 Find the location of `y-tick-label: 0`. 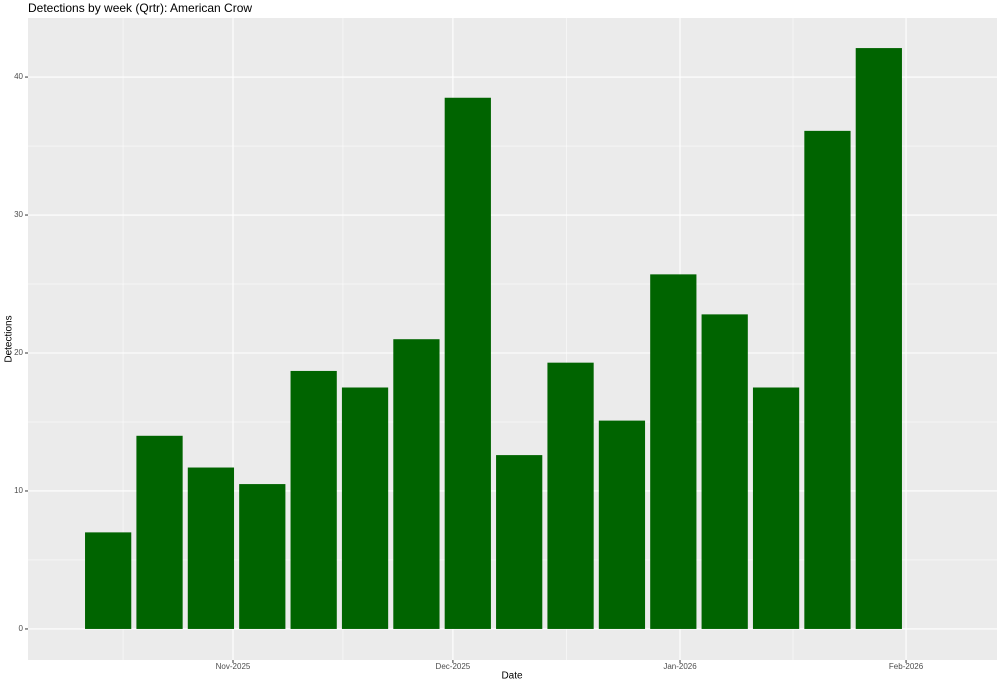

y-tick-label: 0 is located at coordinates (21, 628).